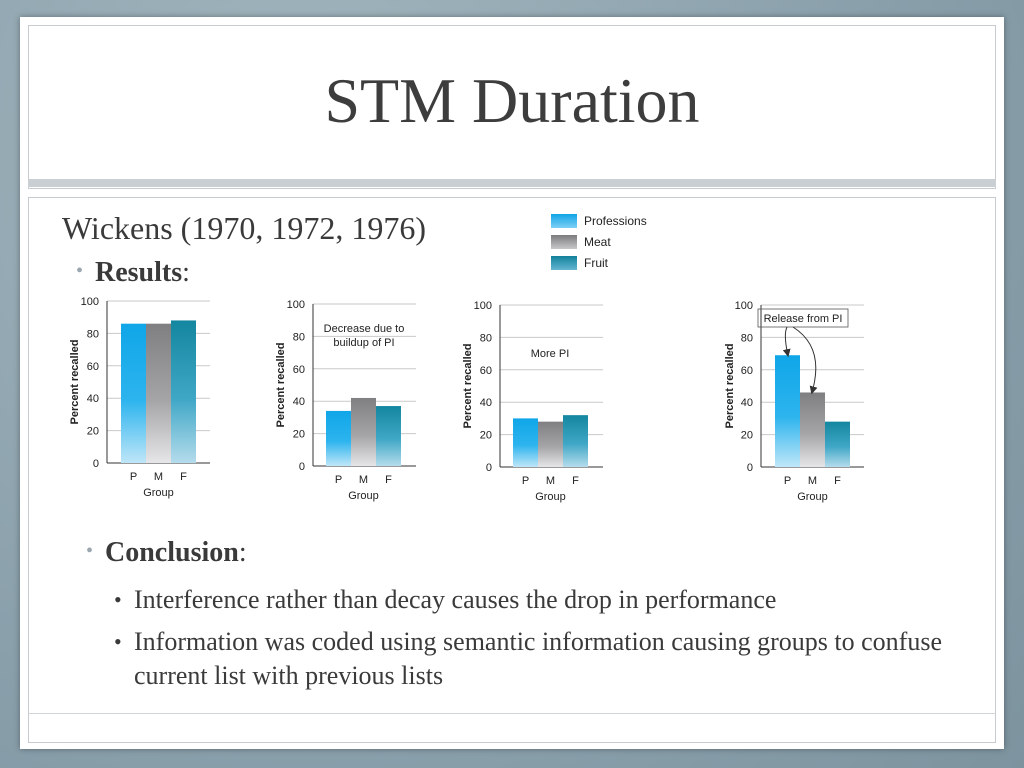 The image size is (1024, 768). I want to click on chart-legend: Professions Meat Fruit, so click(599, 242).